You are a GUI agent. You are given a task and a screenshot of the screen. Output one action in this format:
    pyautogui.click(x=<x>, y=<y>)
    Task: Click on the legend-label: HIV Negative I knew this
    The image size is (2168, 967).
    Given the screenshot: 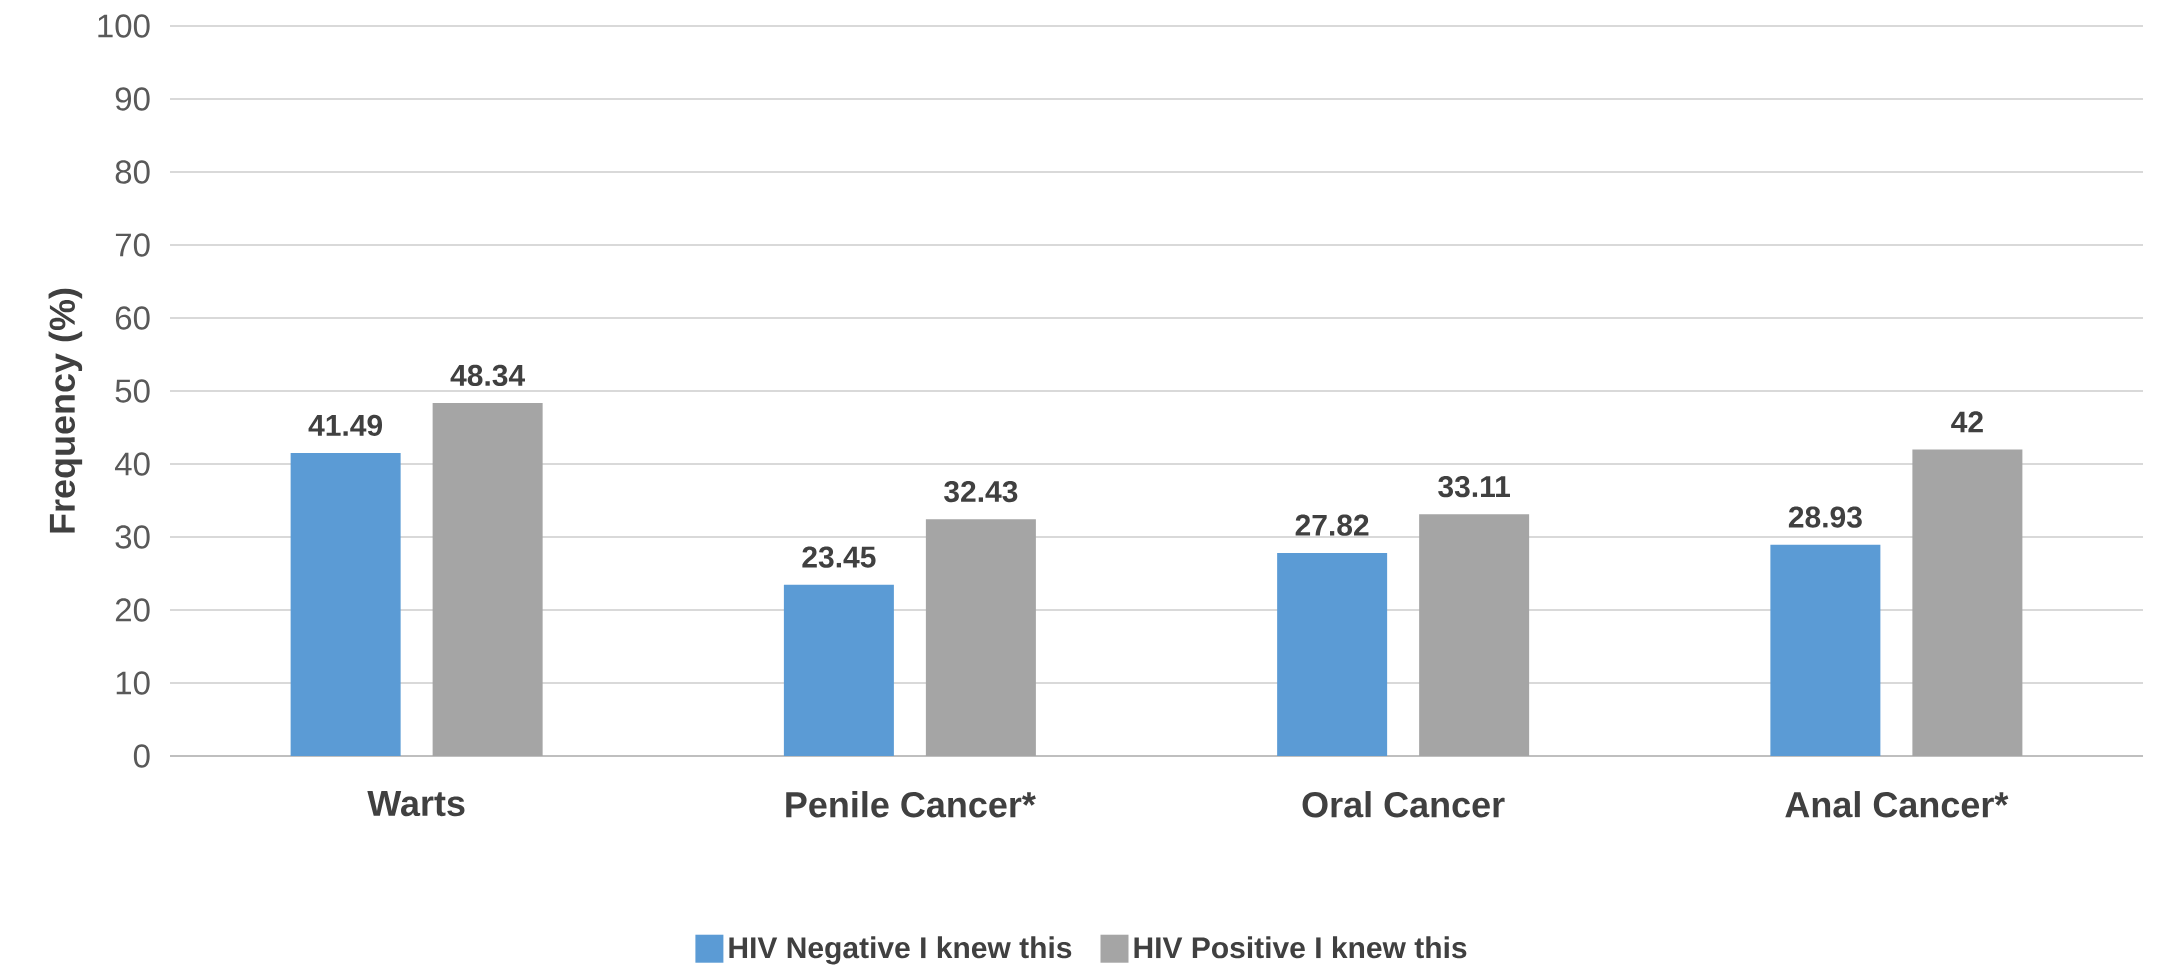 What is the action you would take?
    pyautogui.click(x=900, y=950)
    